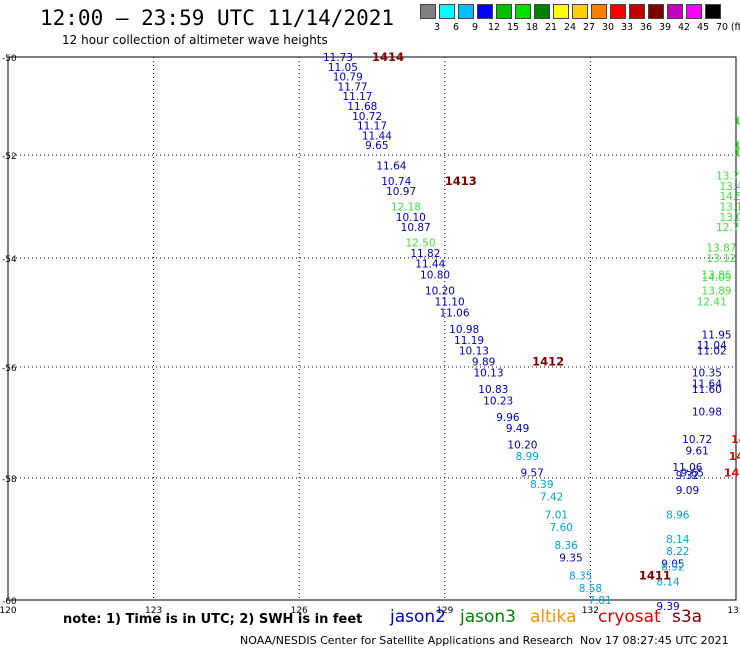 This screenshot has width=740, height=650. What do you see at coordinates (338, 58) in the screenshot?
I see `swh-value: 11.73` at bounding box center [338, 58].